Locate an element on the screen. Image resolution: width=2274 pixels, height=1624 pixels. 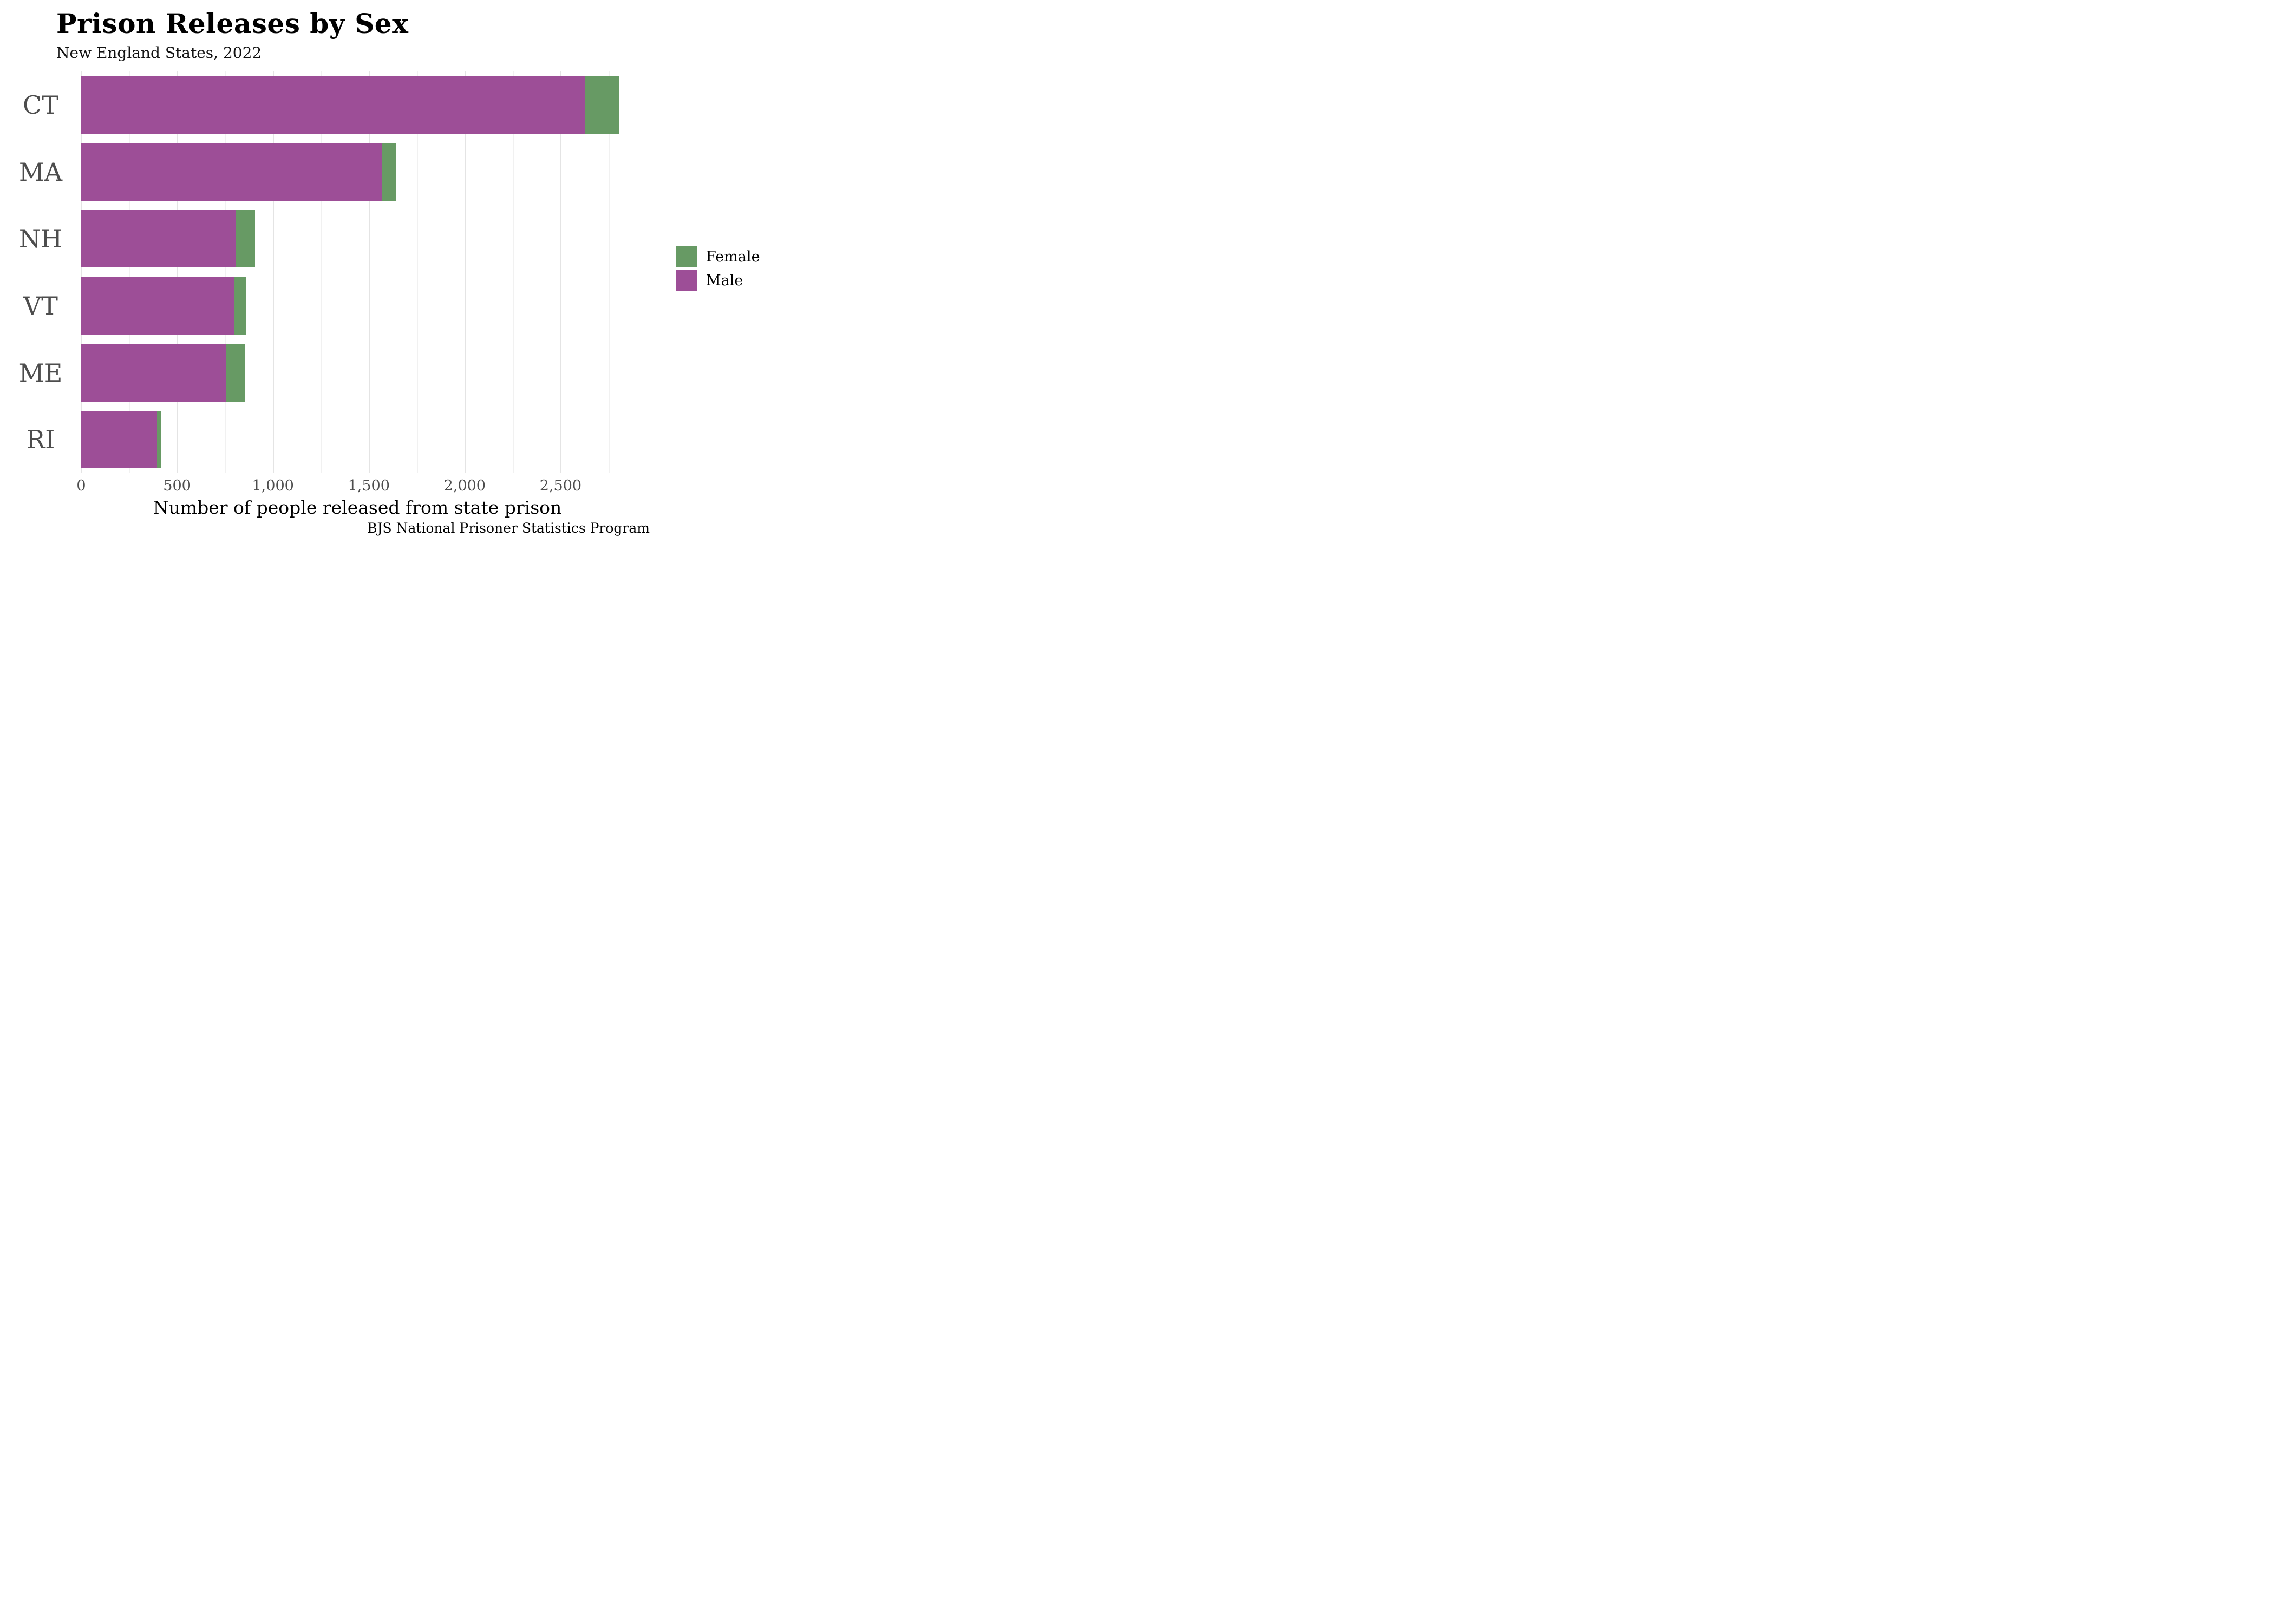
y-axis-label-vt: VT is located at coordinates (40, 305).